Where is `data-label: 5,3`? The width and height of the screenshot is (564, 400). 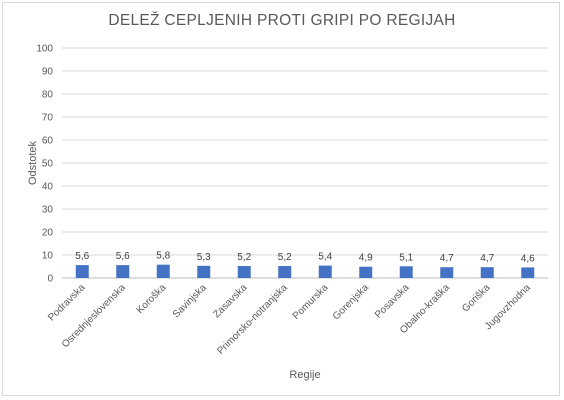 data-label: 5,3 is located at coordinates (204, 257).